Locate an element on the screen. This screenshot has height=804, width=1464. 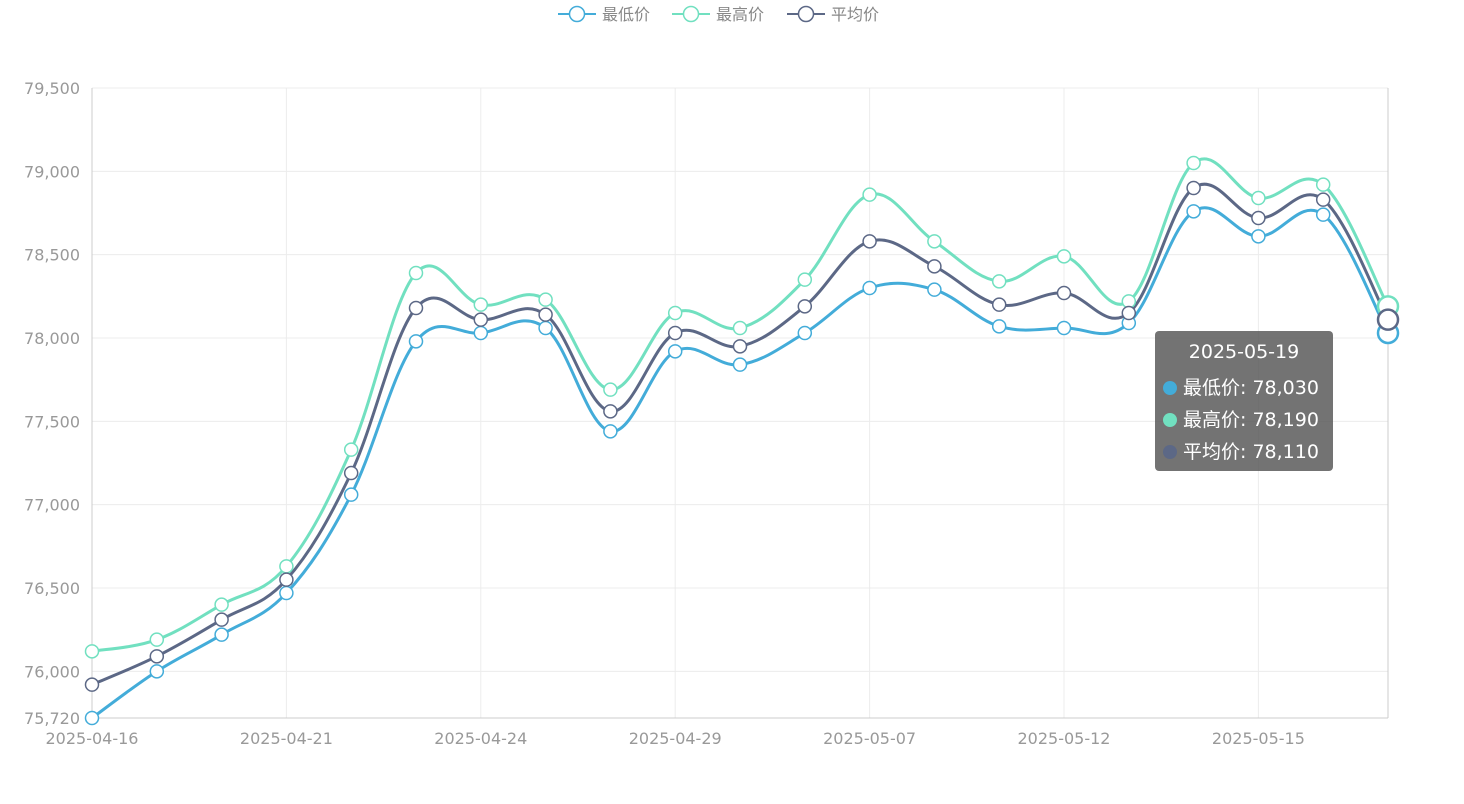
legend-marker-high is located at coordinates (691, 14).